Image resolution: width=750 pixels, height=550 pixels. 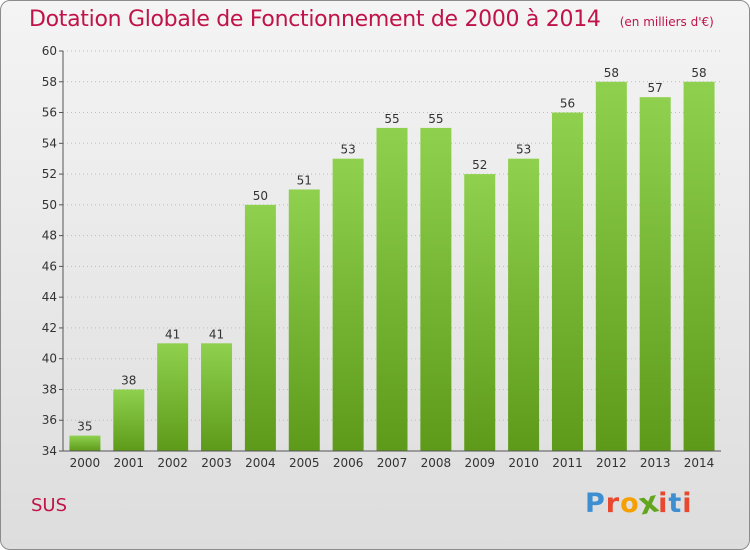 I want to click on logo-letter: r, so click(x=613, y=503).